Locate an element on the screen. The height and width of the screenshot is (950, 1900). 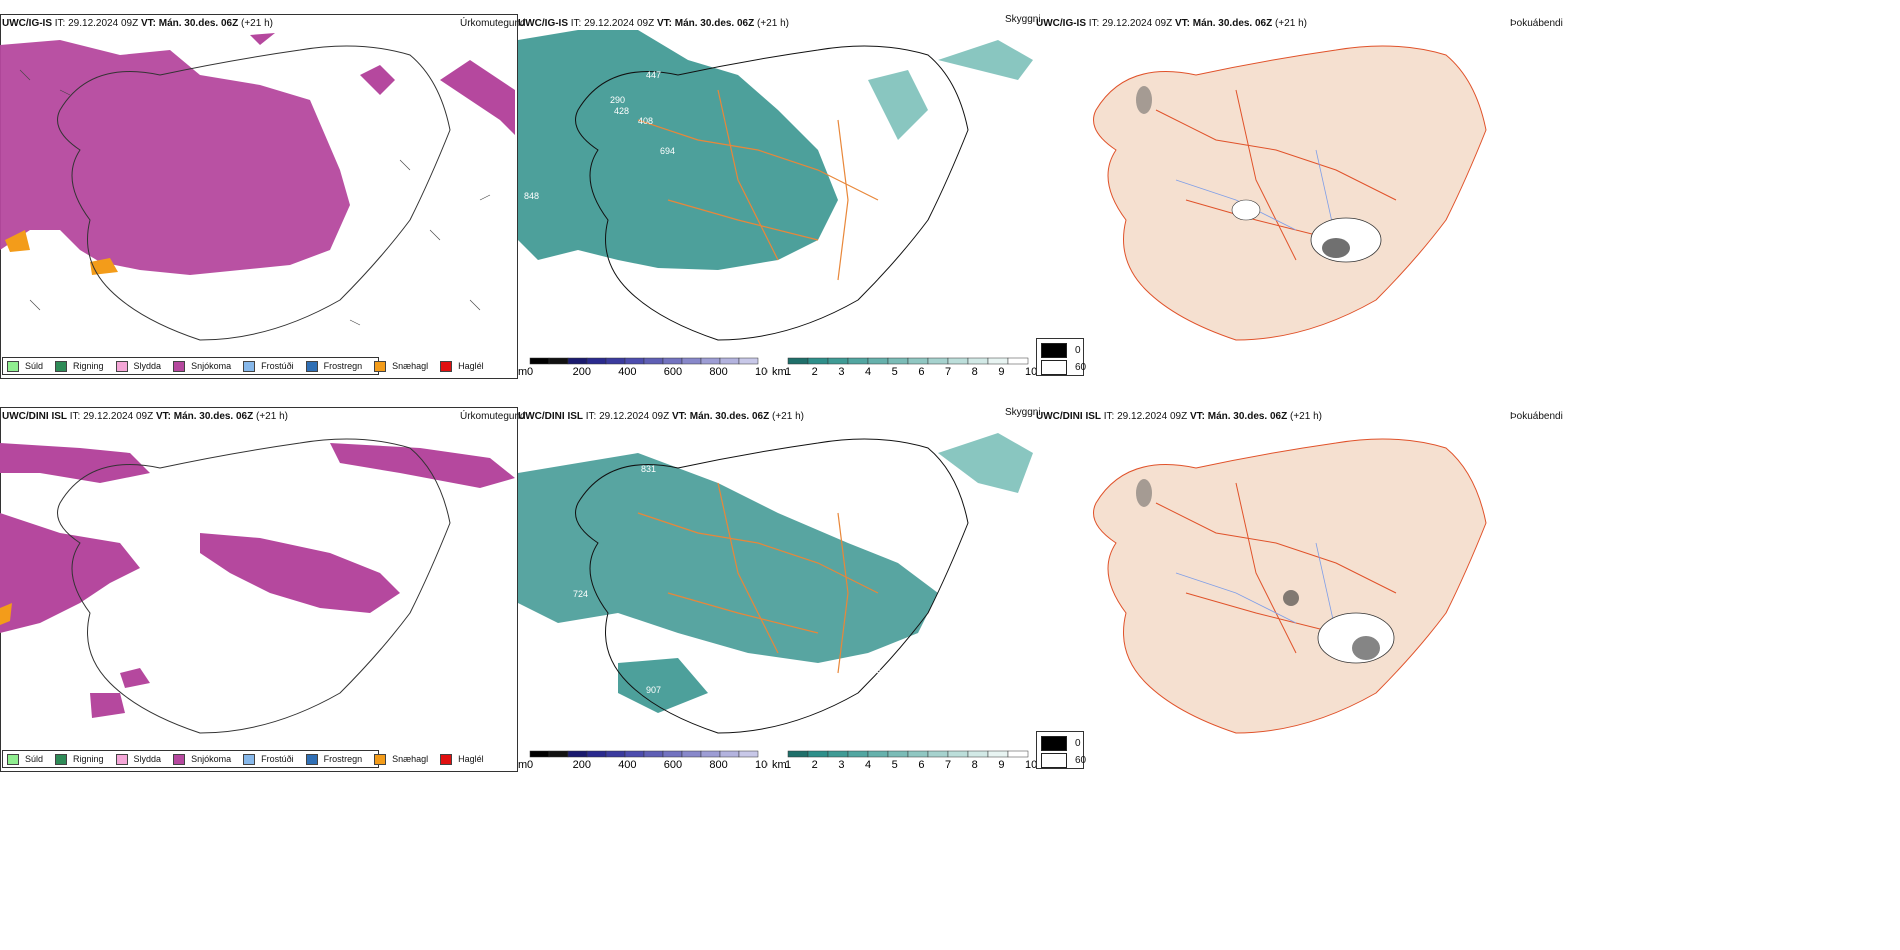
vis-value: 62 is located at coordinates (575, 639).